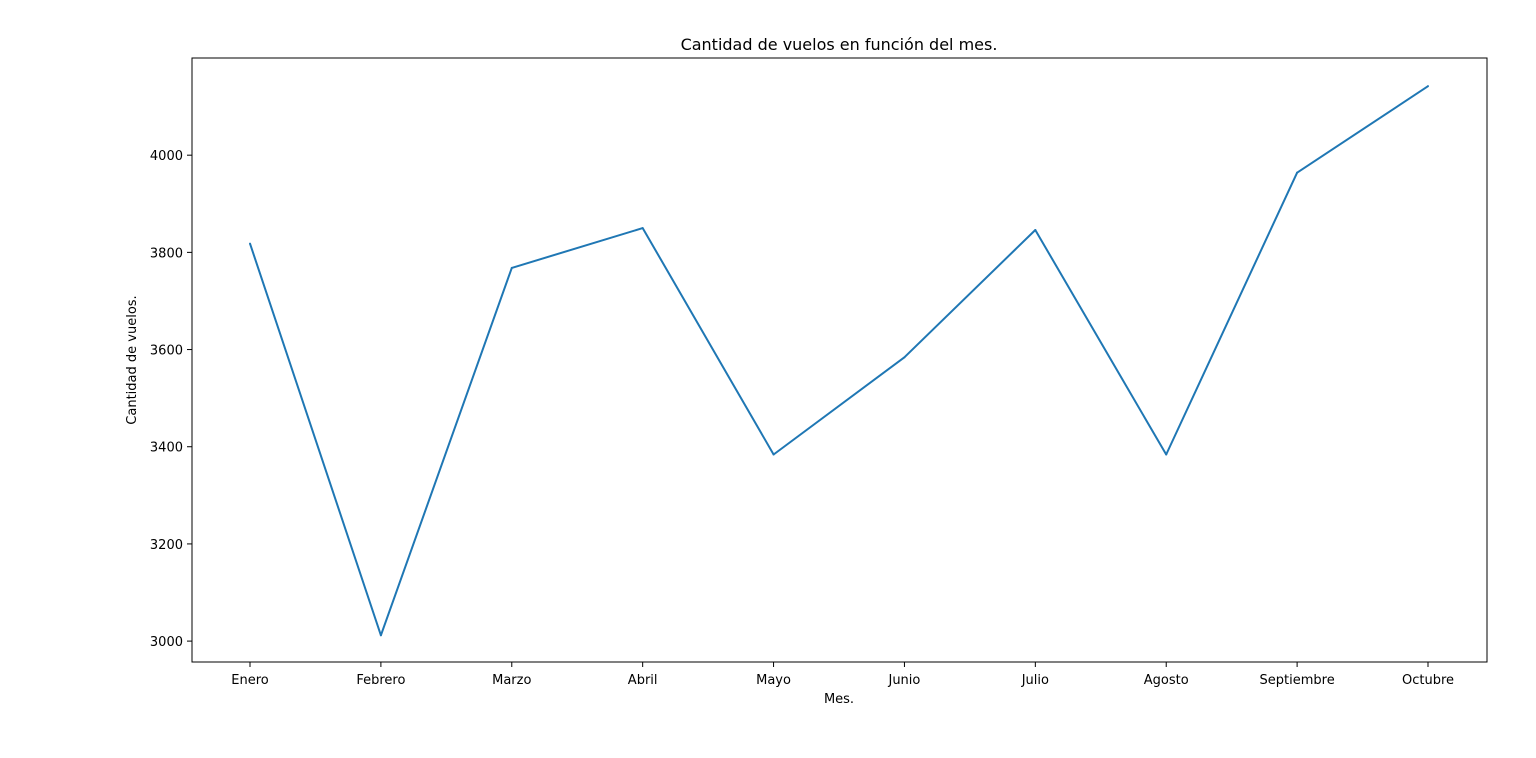 The width and height of the screenshot is (1536, 758). I want to click on y-tick-label: 4000, so click(166, 156).